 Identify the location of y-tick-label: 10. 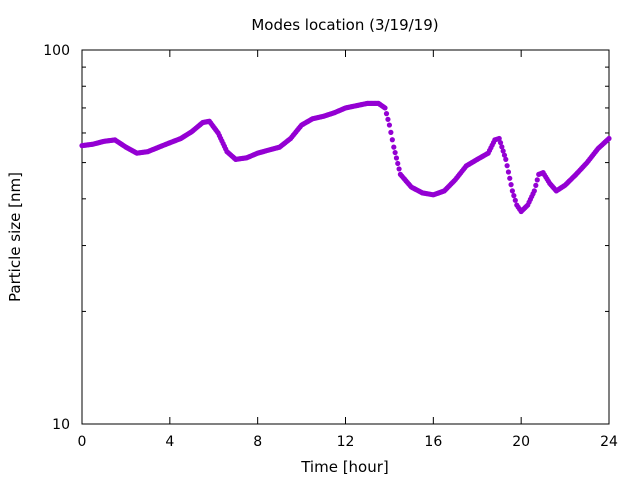
(61, 425).